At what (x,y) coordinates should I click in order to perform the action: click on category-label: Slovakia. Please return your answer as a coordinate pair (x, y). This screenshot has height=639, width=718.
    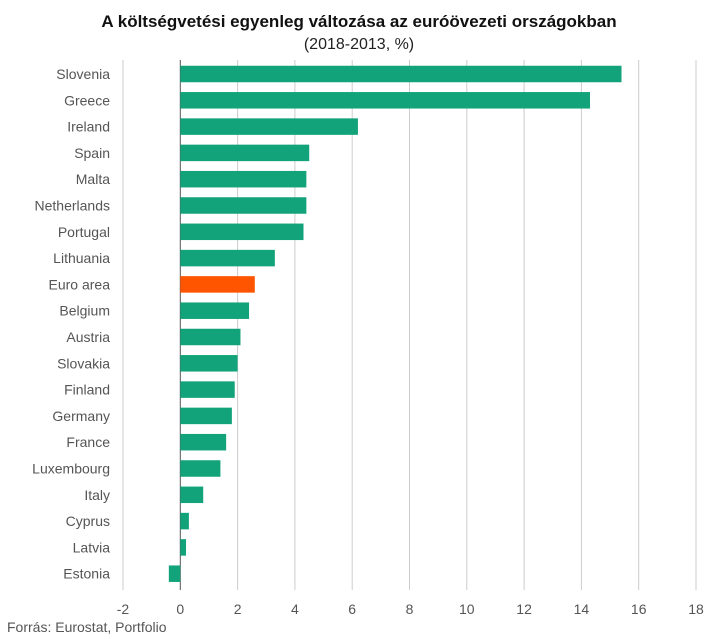
    Looking at the image, I should click on (83, 363).